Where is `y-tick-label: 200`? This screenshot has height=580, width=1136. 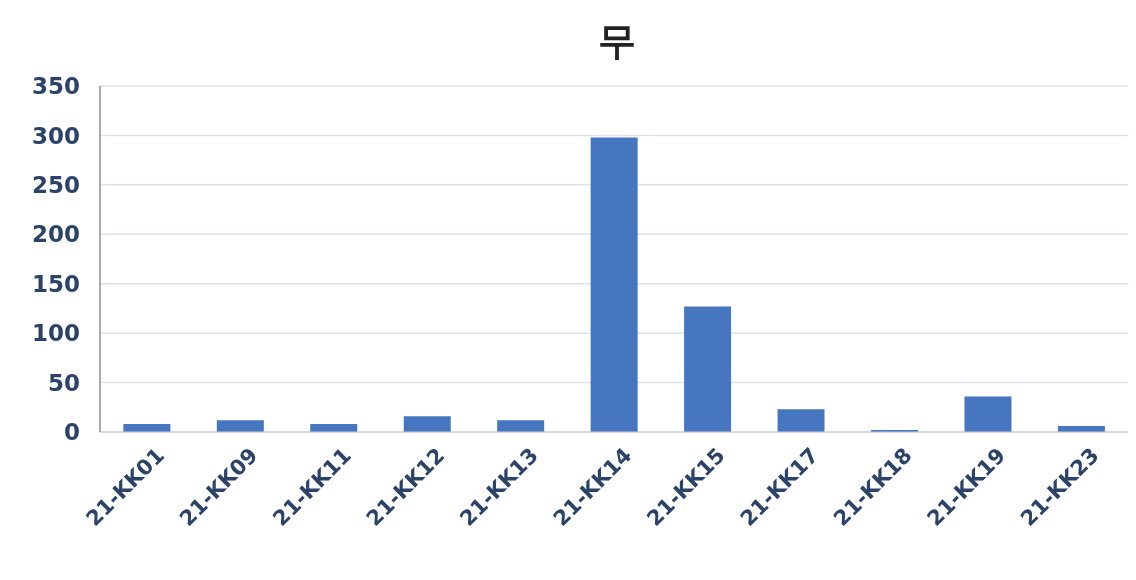
y-tick-label: 200 is located at coordinates (55, 234).